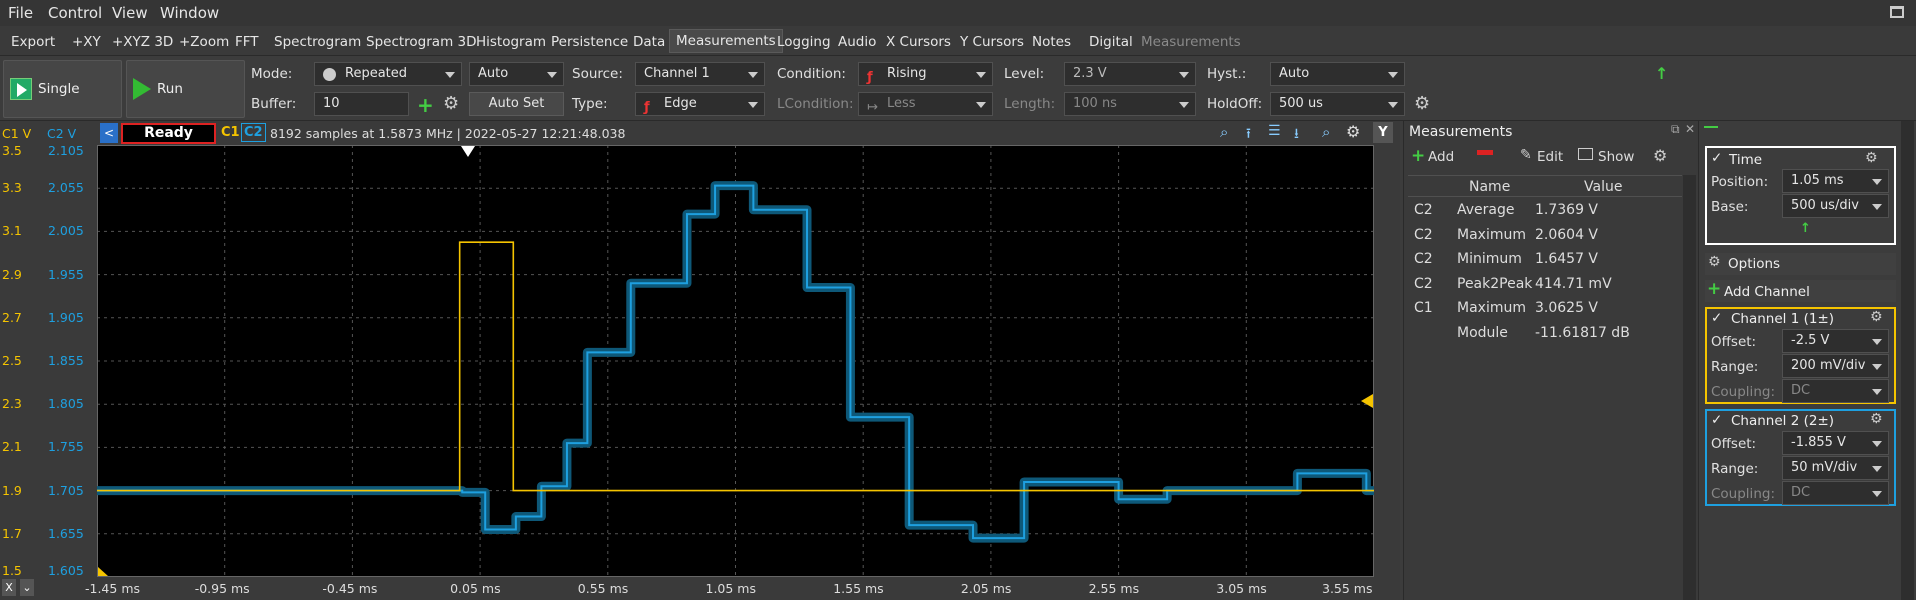 The width and height of the screenshot is (1916, 600). What do you see at coordinates (1876, 317) in the screenshot?
I see `ch1-settings-icon: ⚙` at bounding box center [1876, 317].